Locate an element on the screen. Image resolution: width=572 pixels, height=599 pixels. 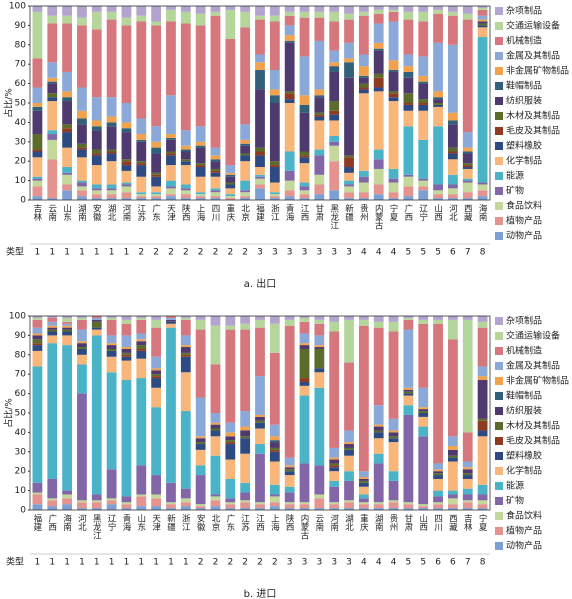
x-tick-label: 西藏 is located at coordinates (467, 213).